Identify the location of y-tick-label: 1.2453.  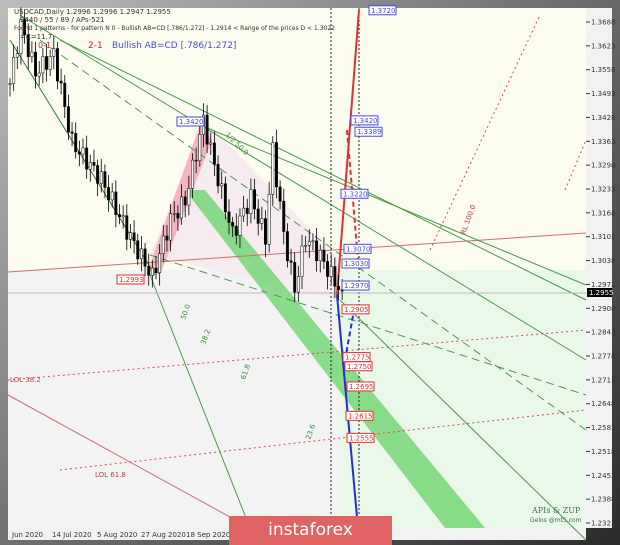
(603, 476).